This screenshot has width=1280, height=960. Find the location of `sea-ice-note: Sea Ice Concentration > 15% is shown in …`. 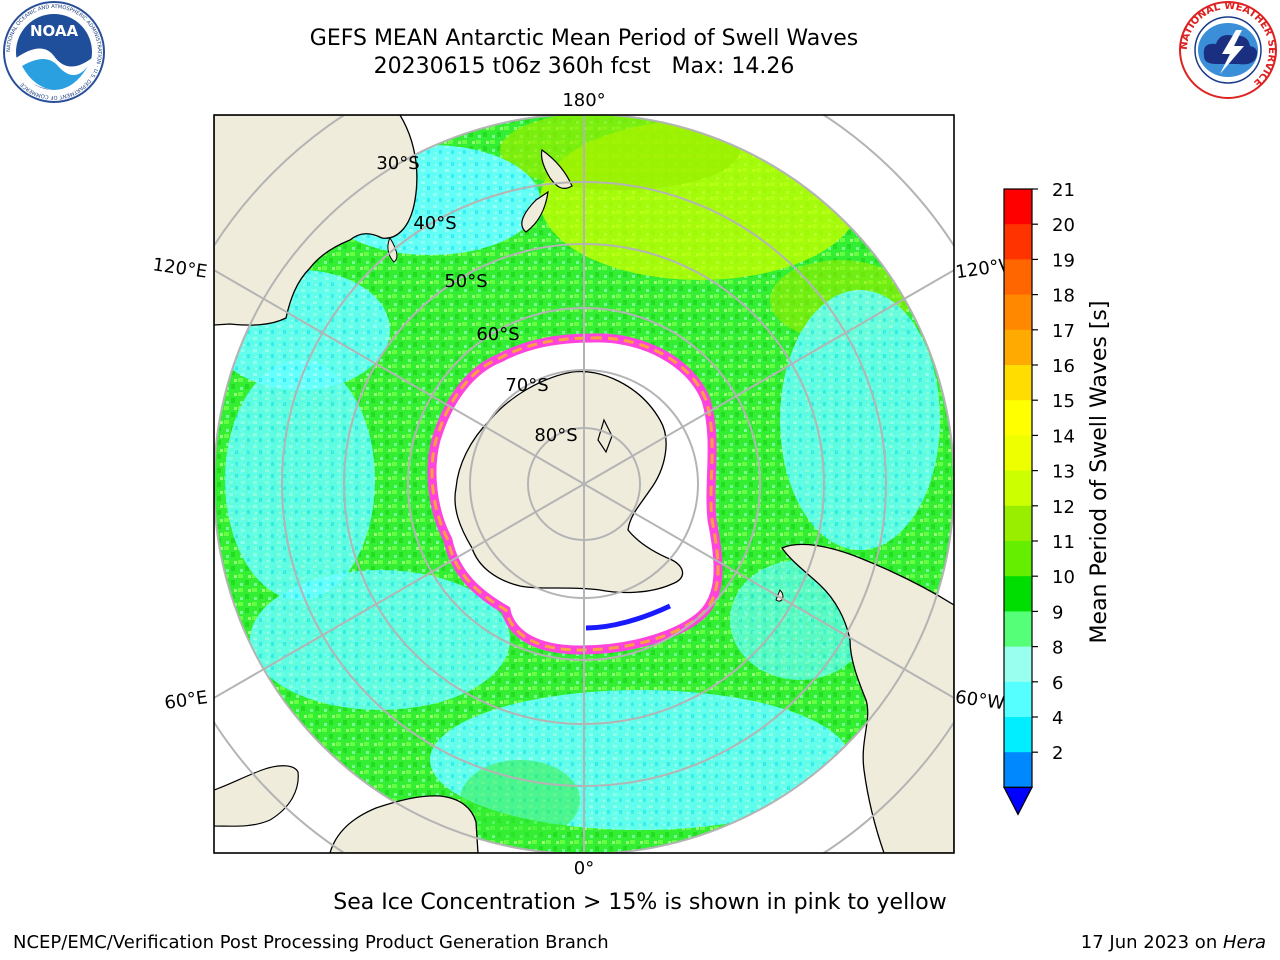

sea-ice-note: Sea Ice Concentration > 15% is shown in … is located at coordinates (640, 902).